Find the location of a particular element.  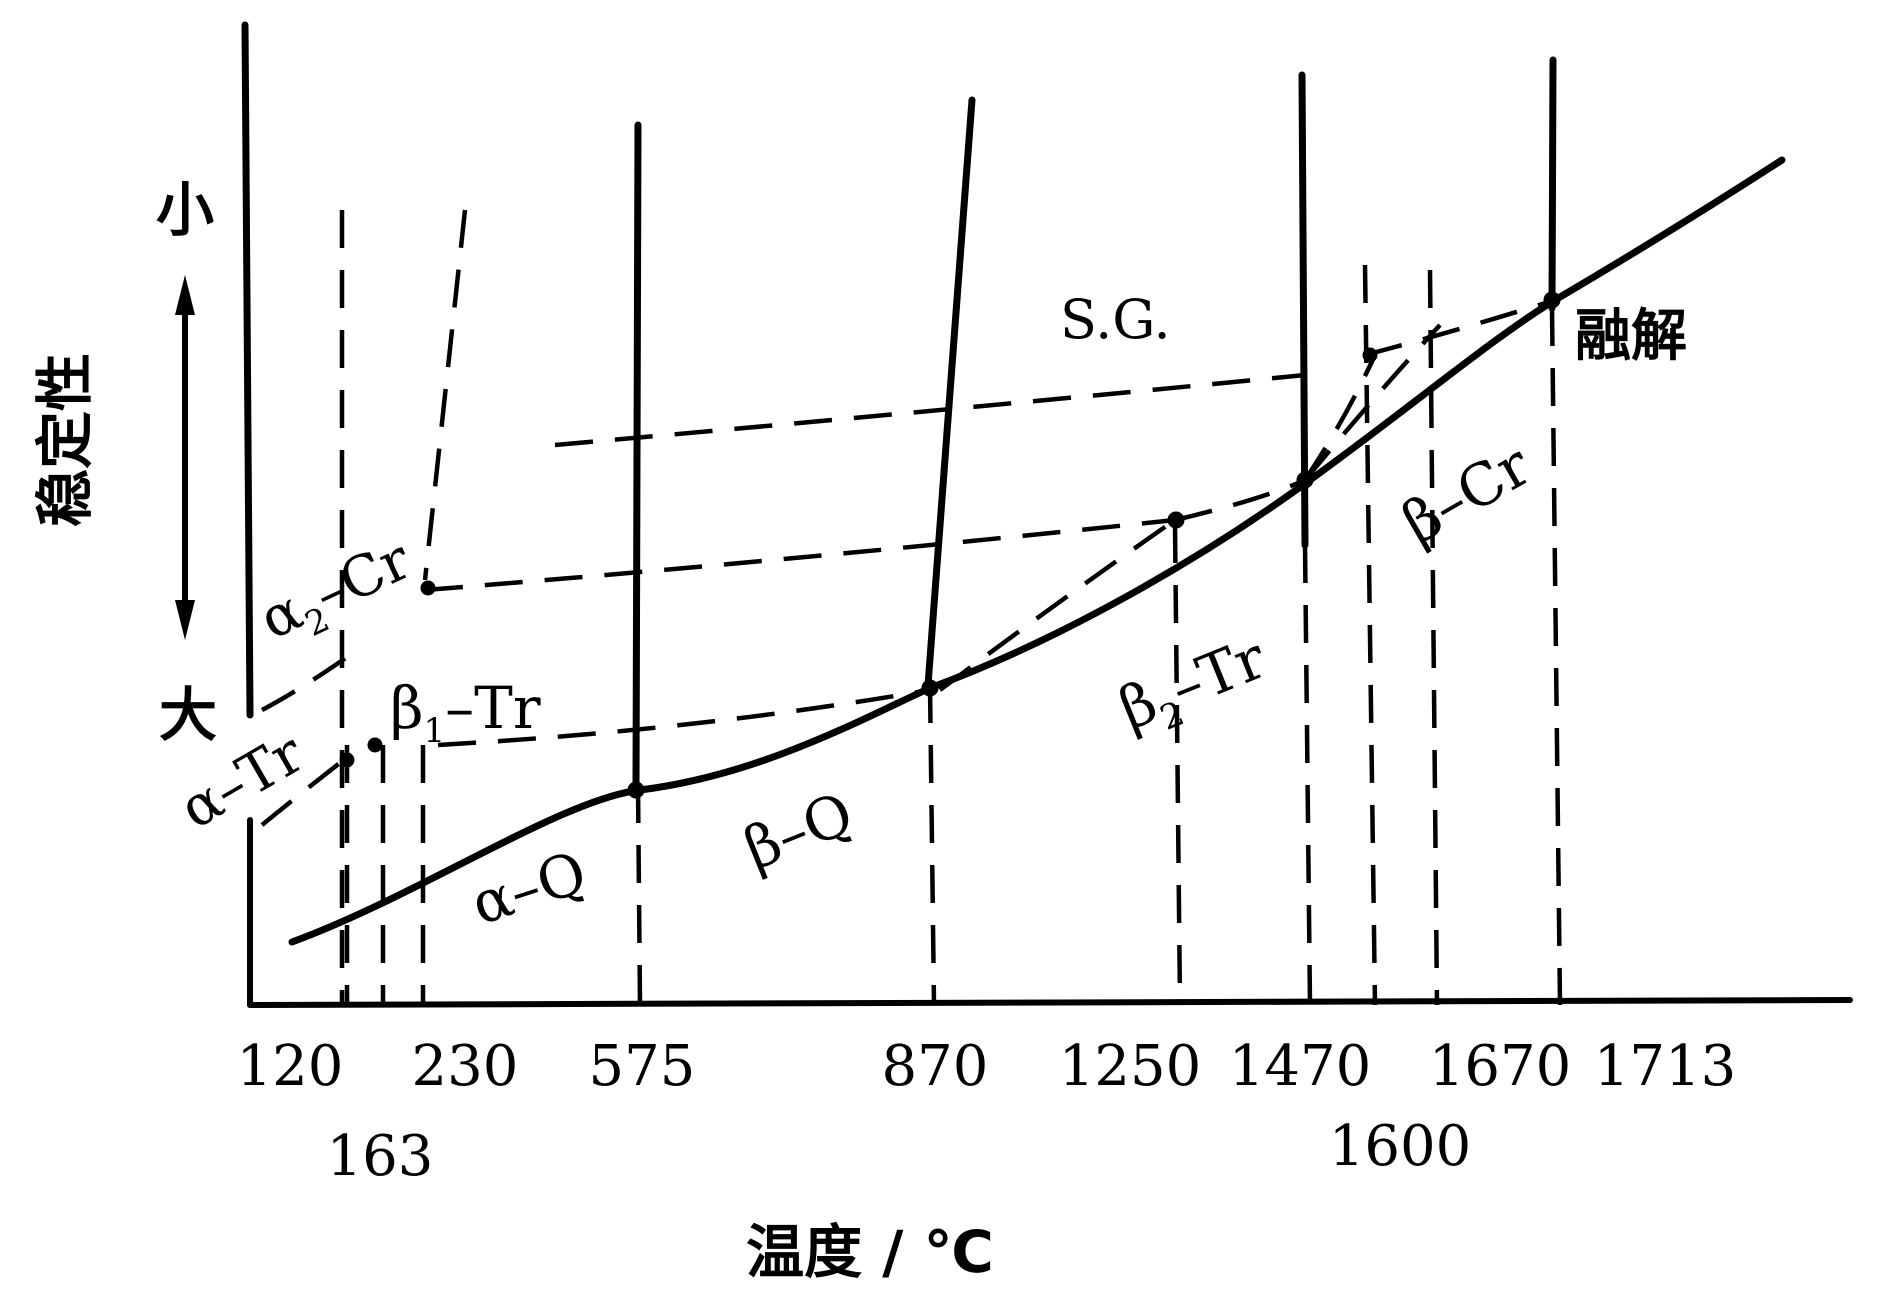

label-beta1-tr: β1–Tr is located at coordinates (465, 712).